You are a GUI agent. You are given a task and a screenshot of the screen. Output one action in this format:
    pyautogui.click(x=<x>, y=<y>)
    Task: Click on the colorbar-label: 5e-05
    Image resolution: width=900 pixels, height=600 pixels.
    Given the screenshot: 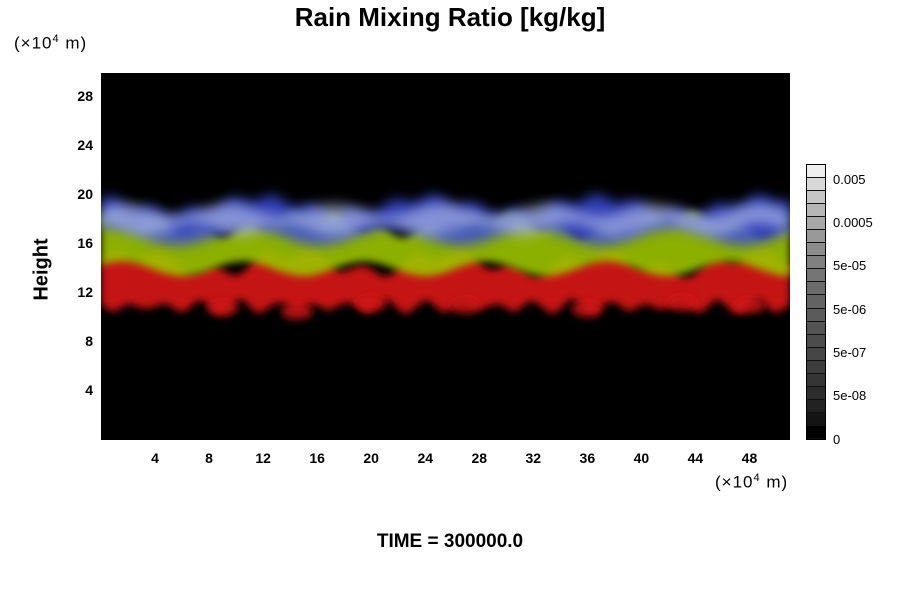 What is the action you would take?
    pyautogui.click(x=850, y=265)
    